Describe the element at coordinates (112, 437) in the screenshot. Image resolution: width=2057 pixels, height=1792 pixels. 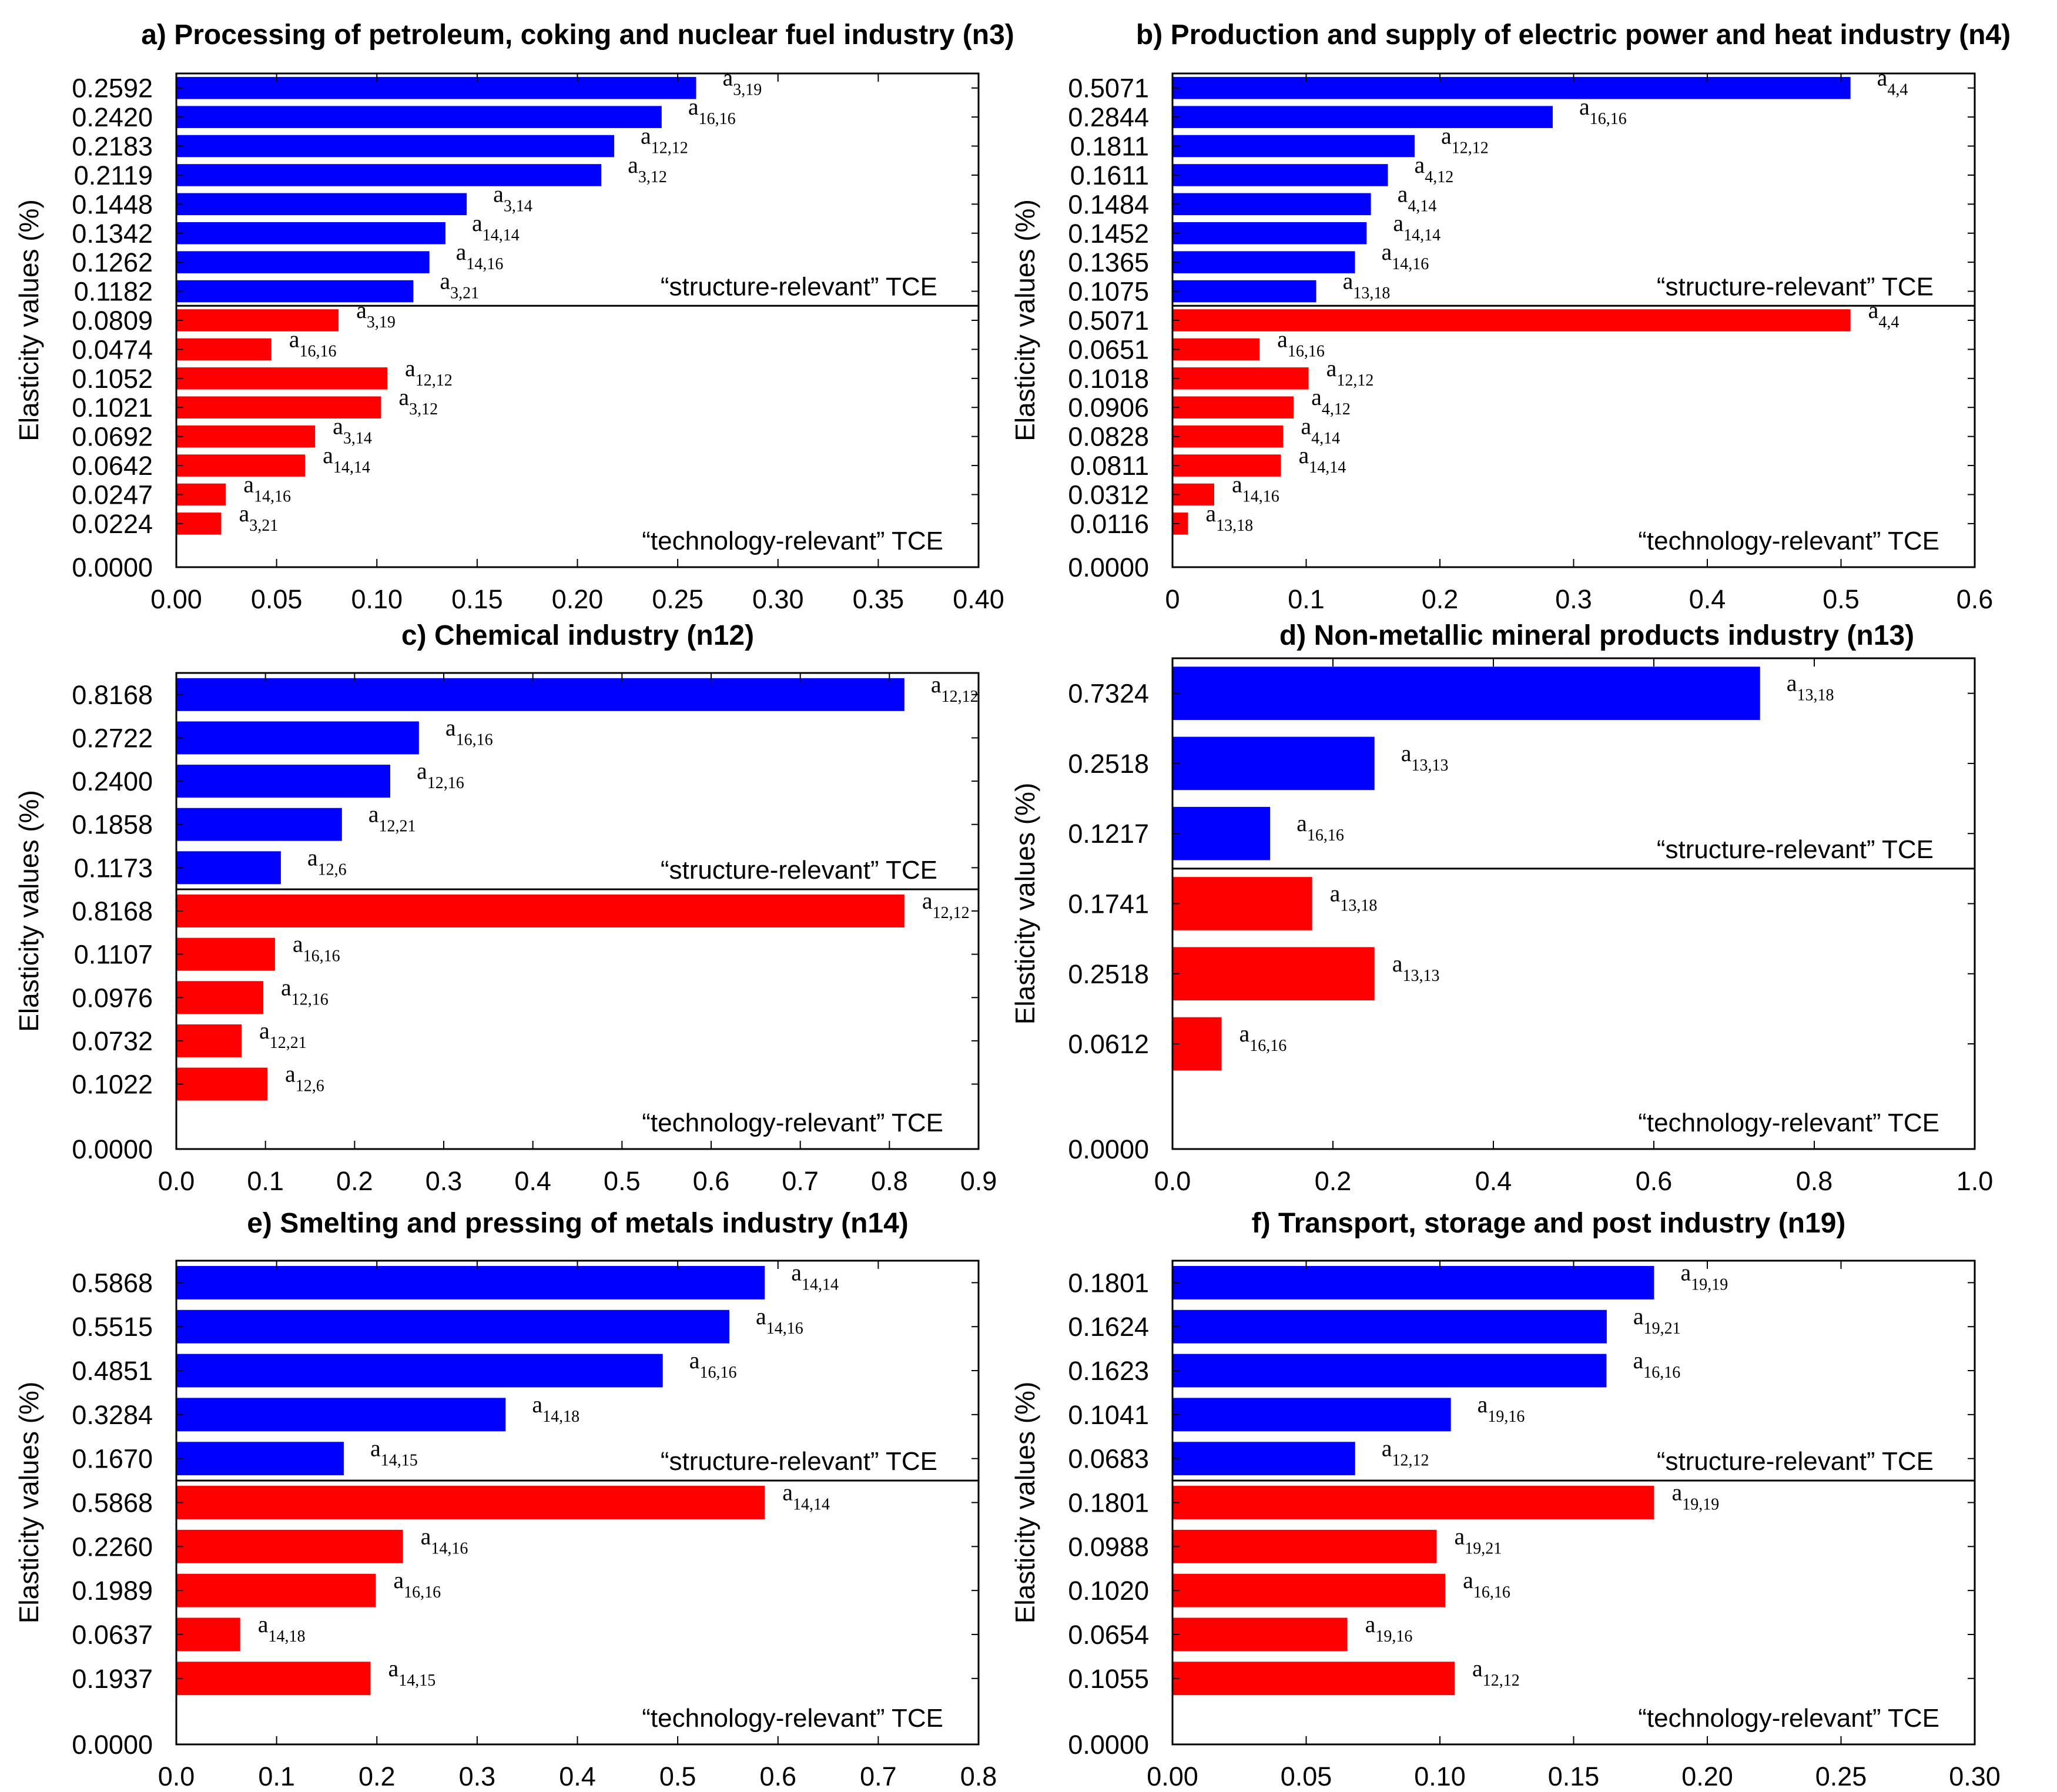
I see `y-tick-label: 0.0692` at that location.